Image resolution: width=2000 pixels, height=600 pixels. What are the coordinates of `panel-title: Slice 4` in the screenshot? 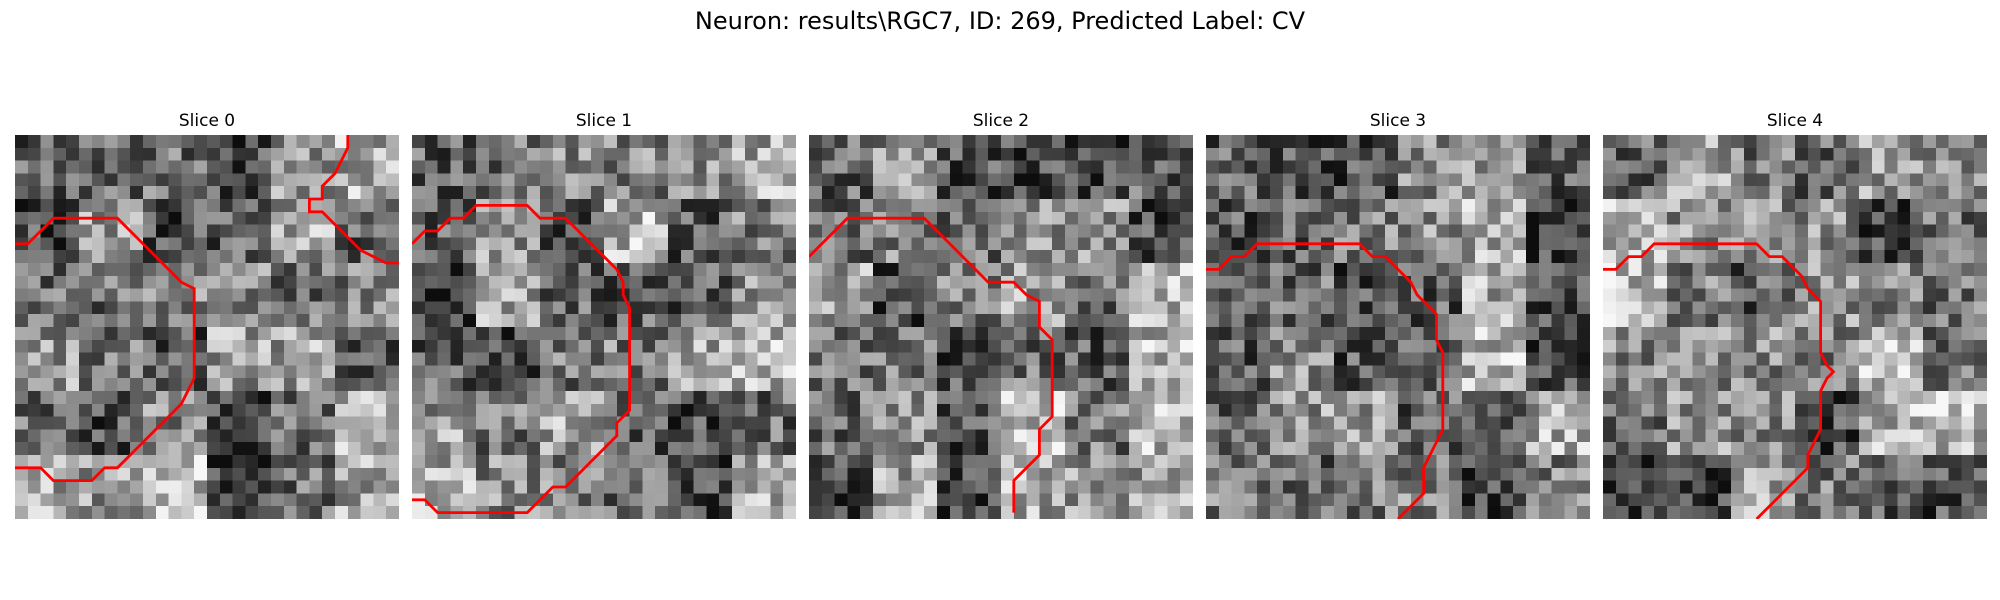 It's located at (1795, 121).